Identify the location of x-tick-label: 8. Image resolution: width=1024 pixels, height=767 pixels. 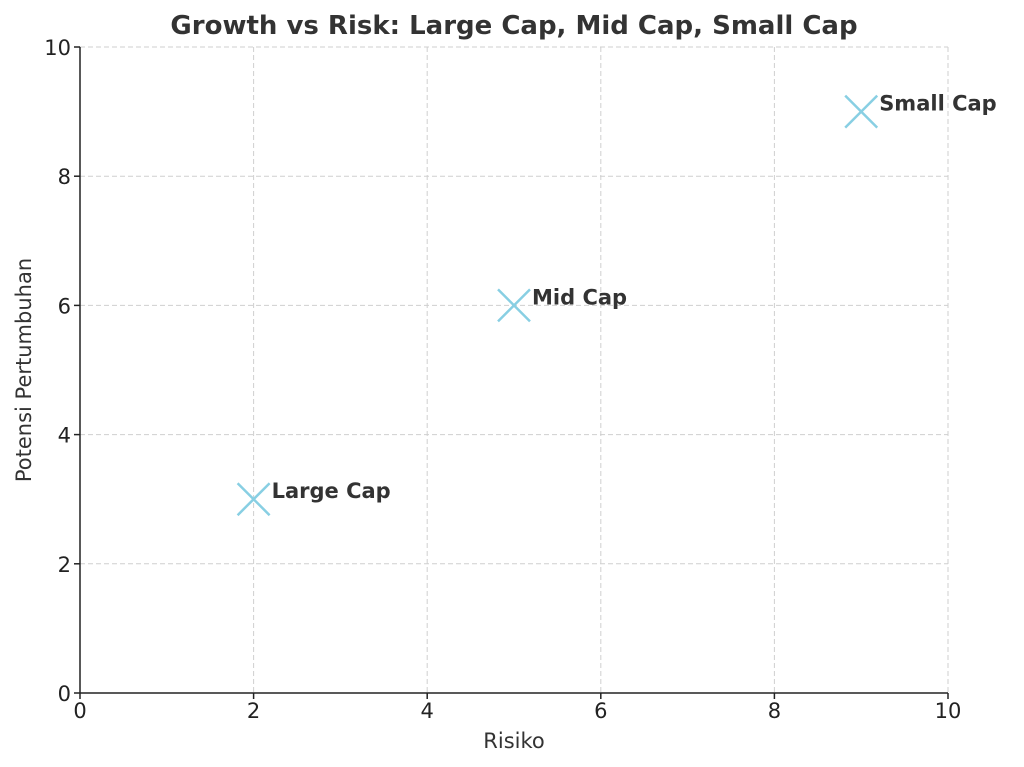
(774, 711).